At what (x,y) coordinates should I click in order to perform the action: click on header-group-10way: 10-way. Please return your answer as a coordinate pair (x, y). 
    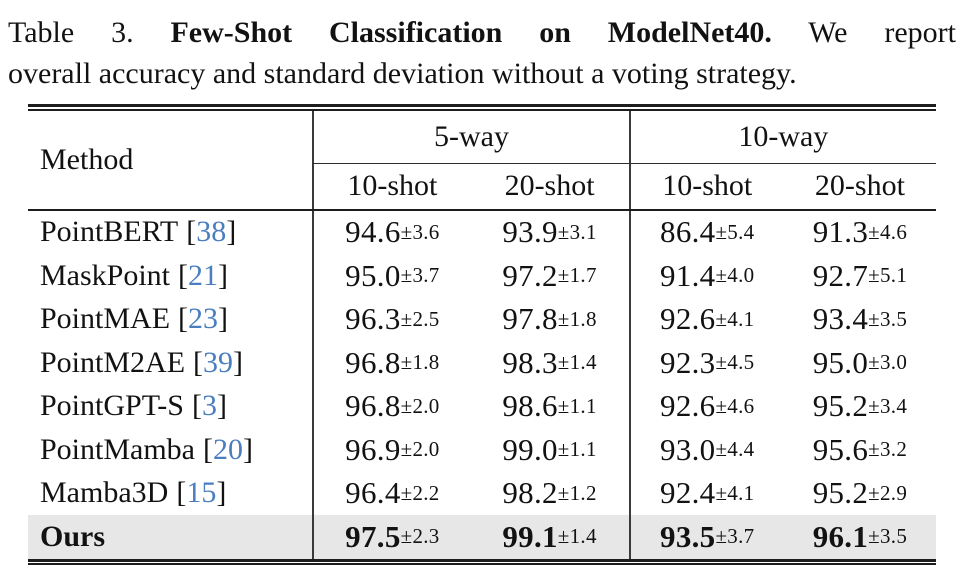
    Looking at the image, I should click on (782, 136).